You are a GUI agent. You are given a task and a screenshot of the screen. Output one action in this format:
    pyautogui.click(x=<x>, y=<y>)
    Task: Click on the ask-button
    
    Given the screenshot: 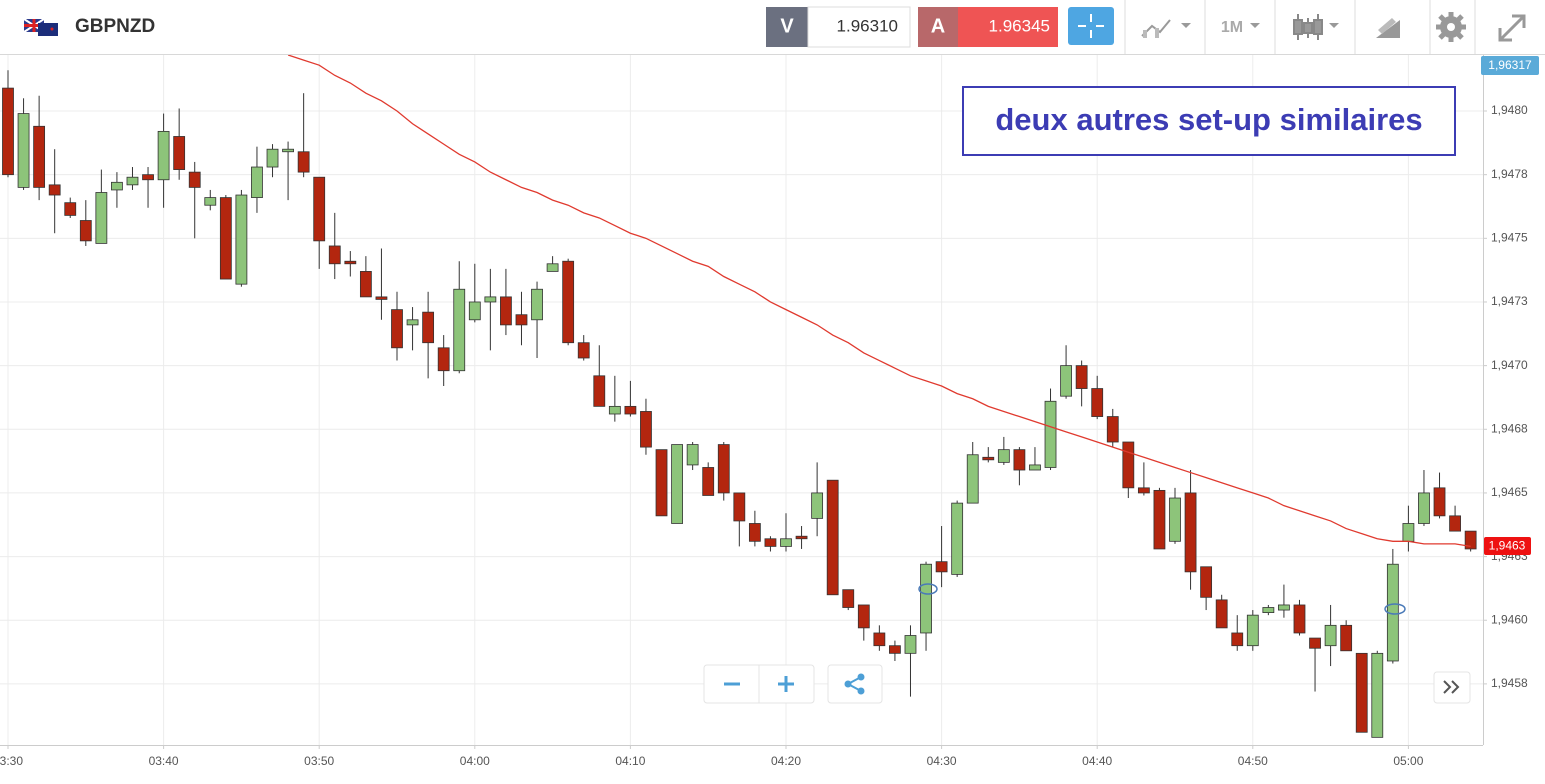 What is the action you would take?
    pyautogui.click(x=938, y=27)
    